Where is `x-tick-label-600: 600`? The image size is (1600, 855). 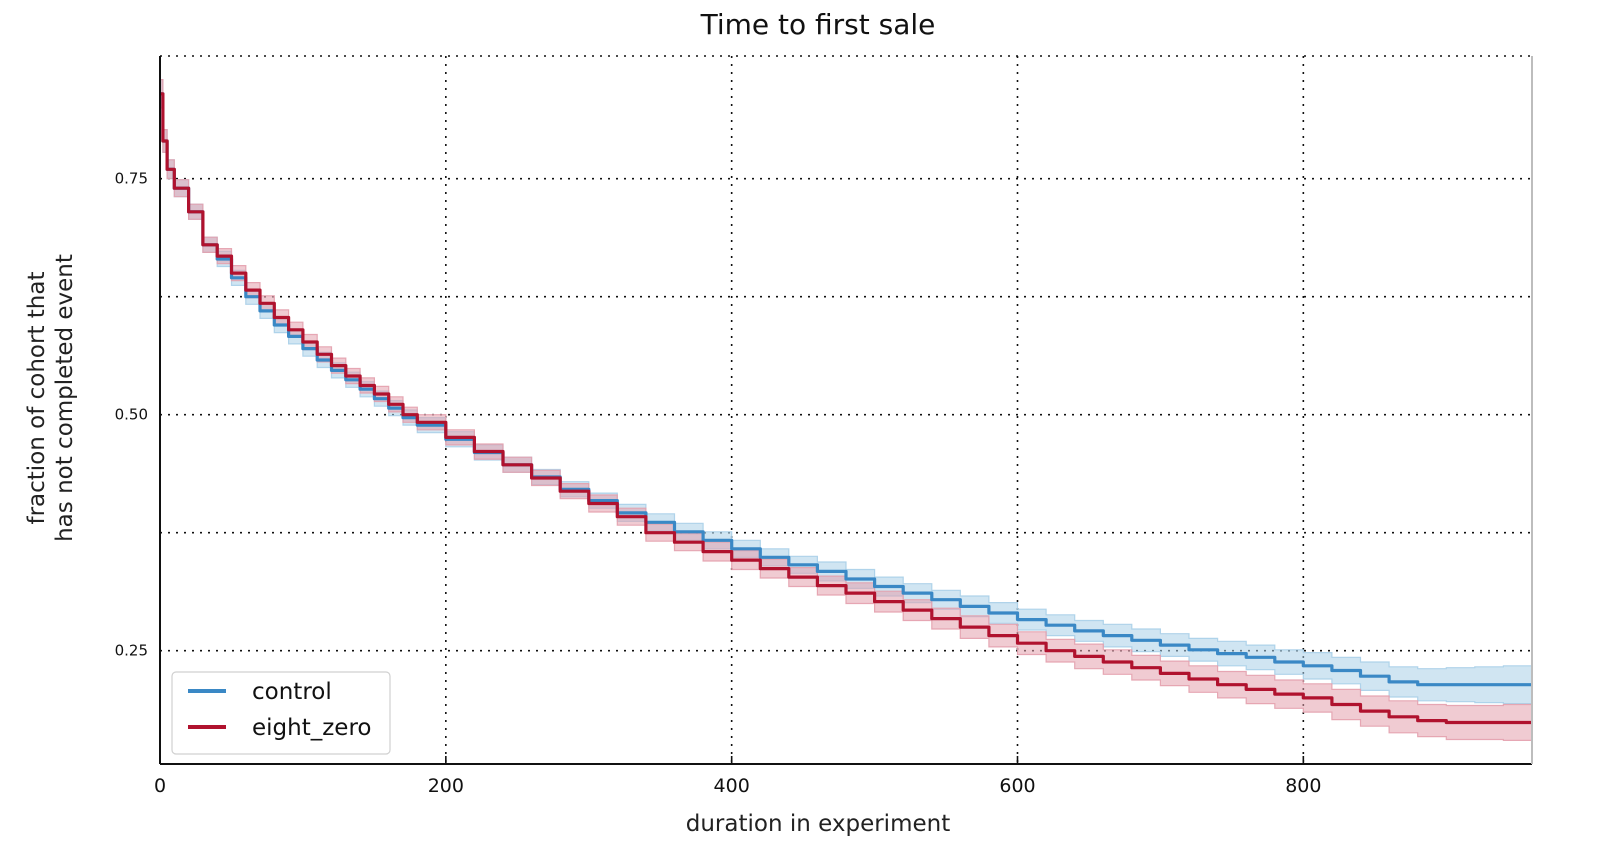 x-tick-label-600: 600 is located at coordinates (1017, 786).